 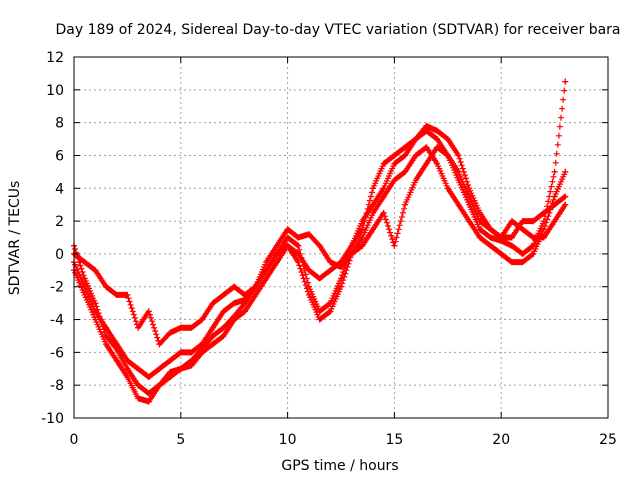 What do you see at coordinates (55, 58) in the screenshot?
I see `y-tick-label: 12` at bounding box center [55, 58].